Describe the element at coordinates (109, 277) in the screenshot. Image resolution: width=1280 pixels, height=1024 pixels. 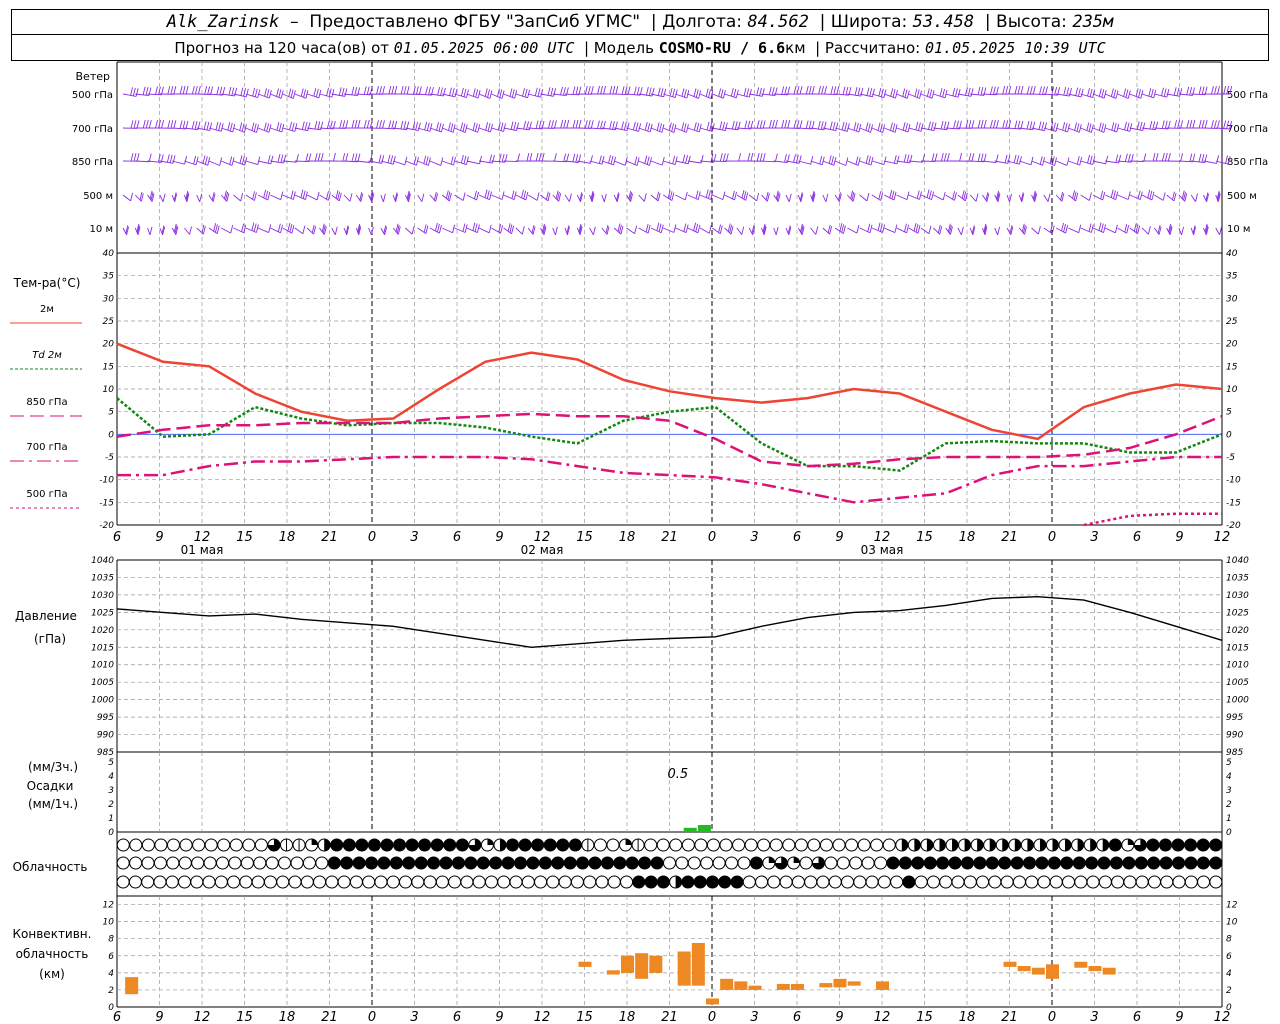
I see `temp-tick-left: 35` at that location.